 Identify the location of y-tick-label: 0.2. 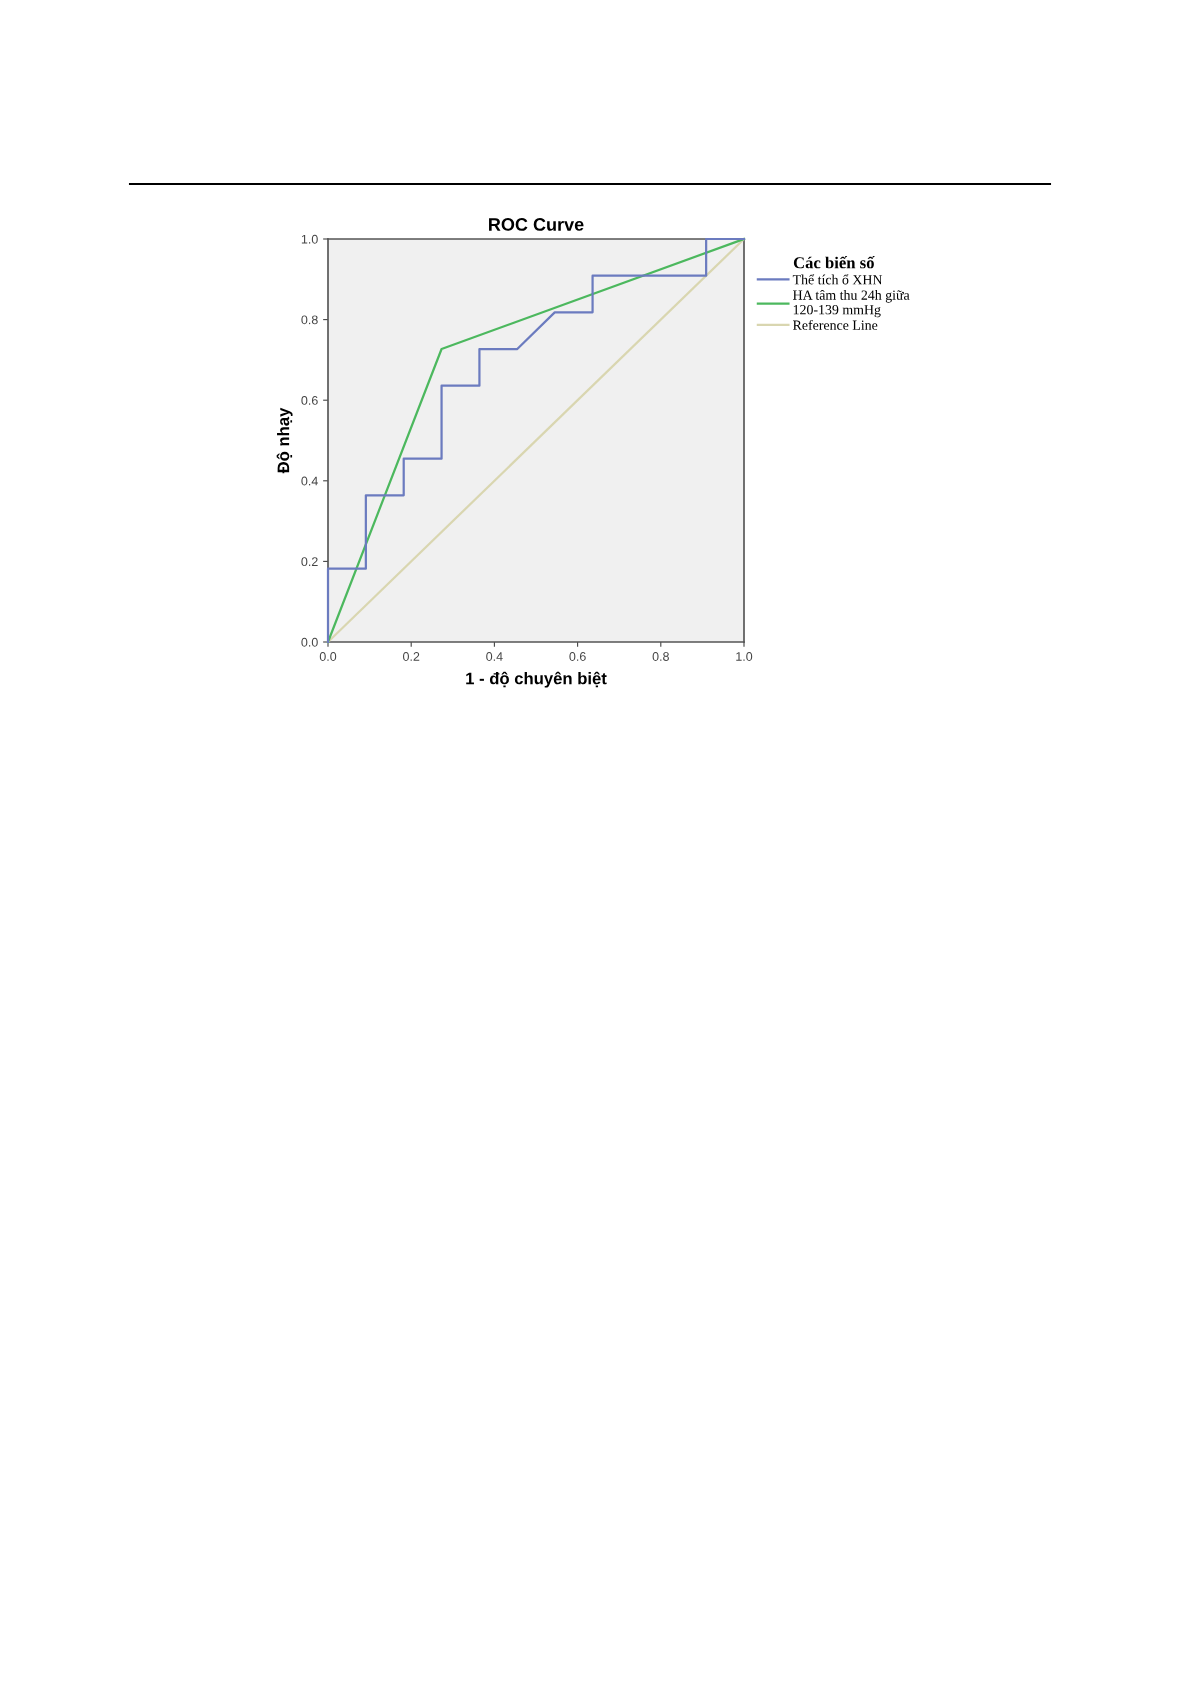
(309, 562).